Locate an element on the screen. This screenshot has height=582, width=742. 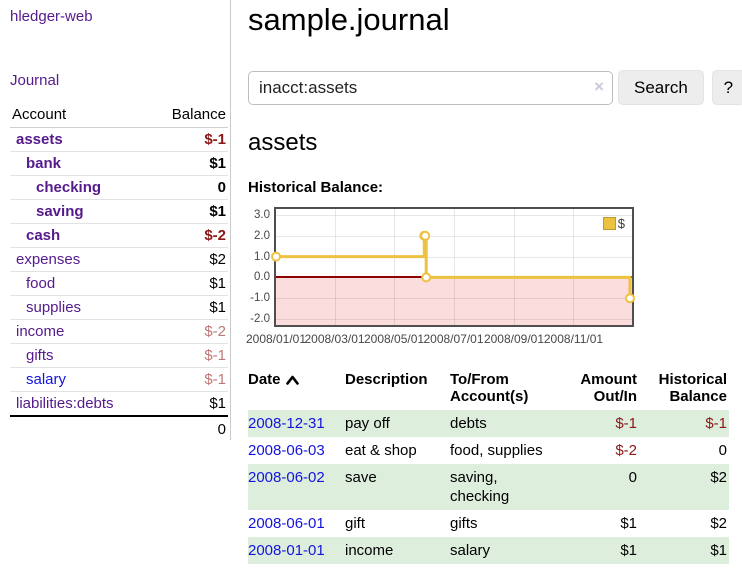
brand-link: hledger-web is located at coordinates (51, 16).